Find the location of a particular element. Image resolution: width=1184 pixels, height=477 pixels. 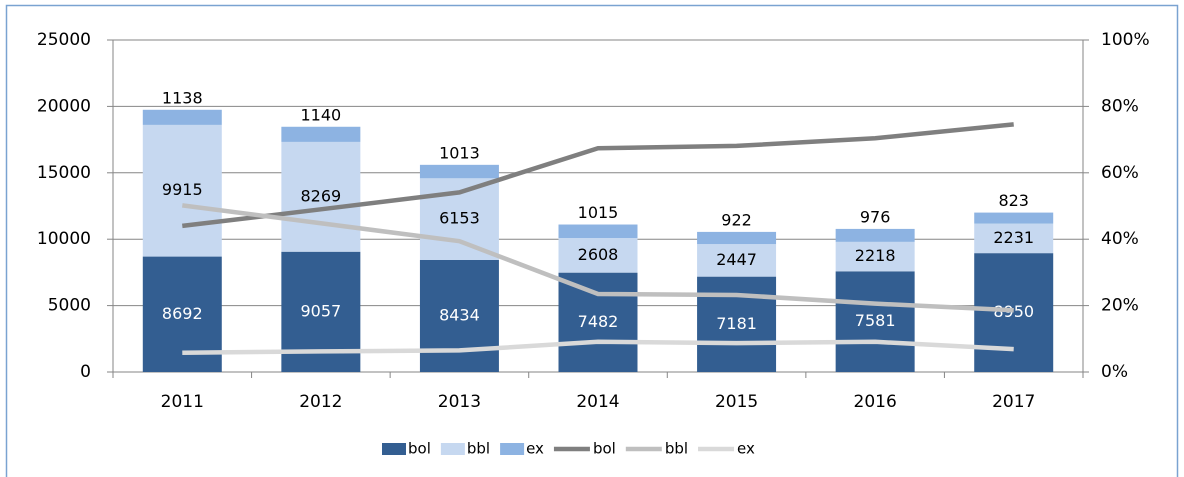

data-label: 2231 is located at coordinates (1013, 237).